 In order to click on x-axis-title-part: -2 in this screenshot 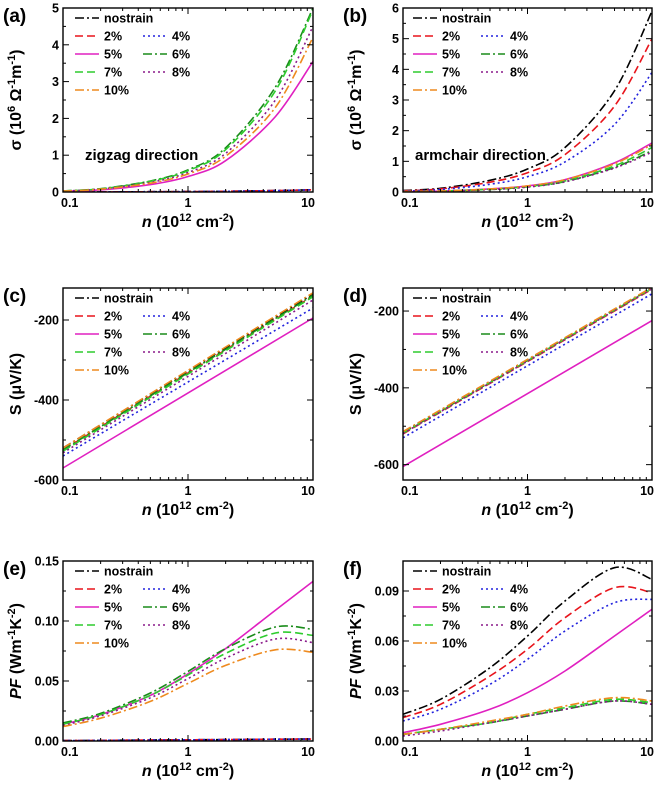, I will do `click(224, 767)`.